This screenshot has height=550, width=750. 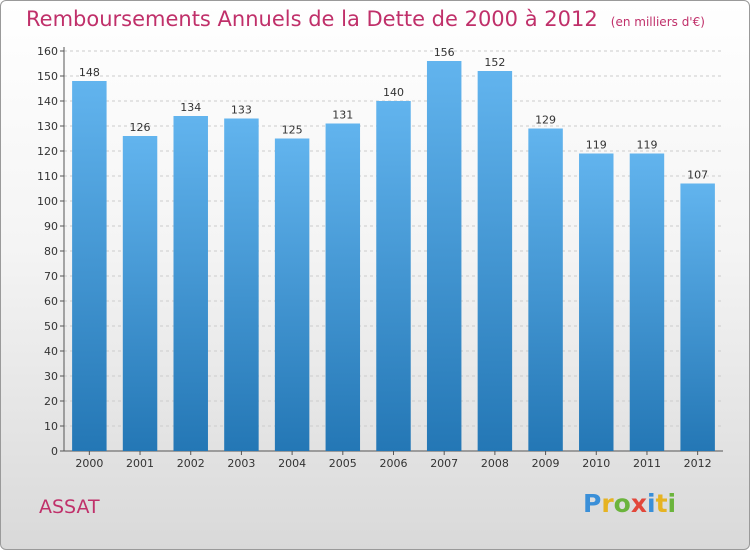 I want to click on data-label: 125, so click(x=292, y=130).